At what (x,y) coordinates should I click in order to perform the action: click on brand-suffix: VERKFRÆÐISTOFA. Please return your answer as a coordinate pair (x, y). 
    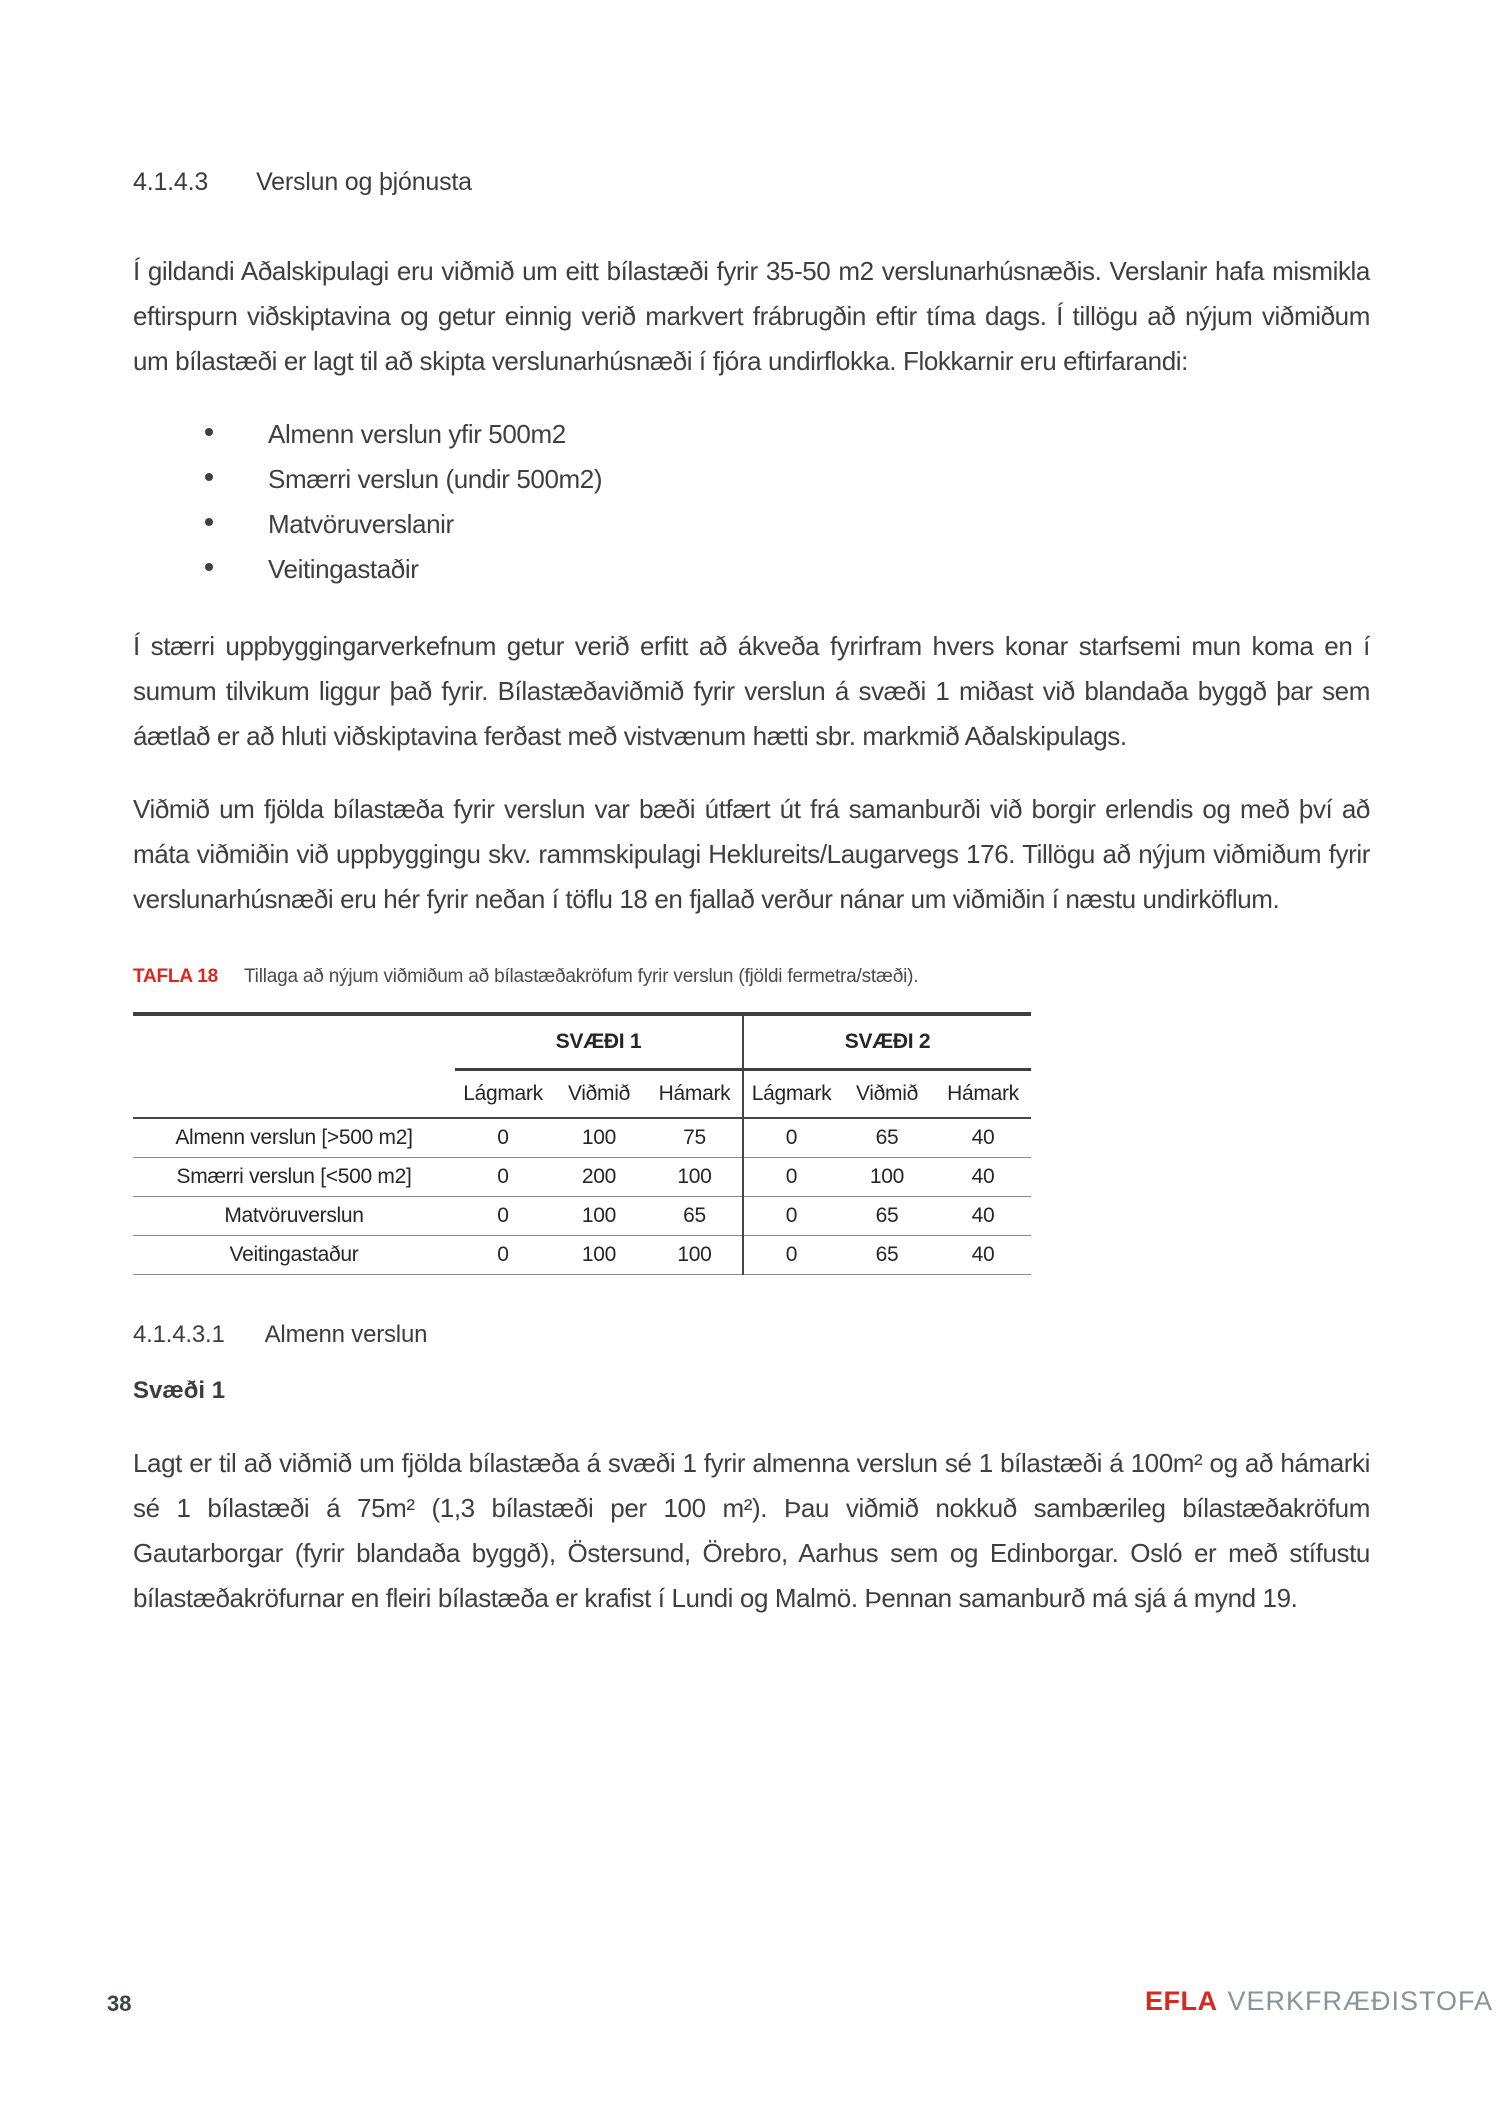
    Looking at the image, I should click on (1360, 2001).